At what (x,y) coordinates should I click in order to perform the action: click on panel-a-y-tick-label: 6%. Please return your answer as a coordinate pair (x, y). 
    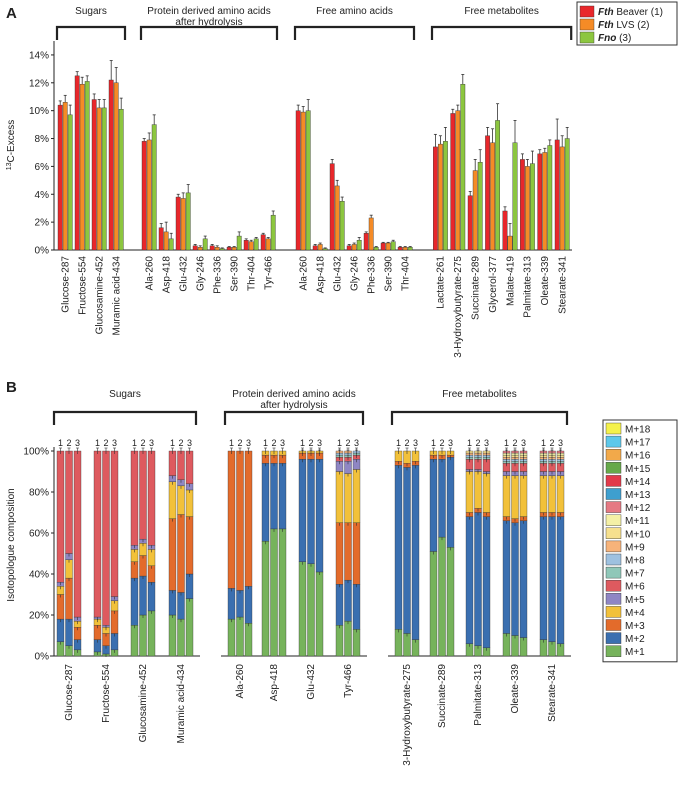
    Looking at the image, I should click on (42, 167).